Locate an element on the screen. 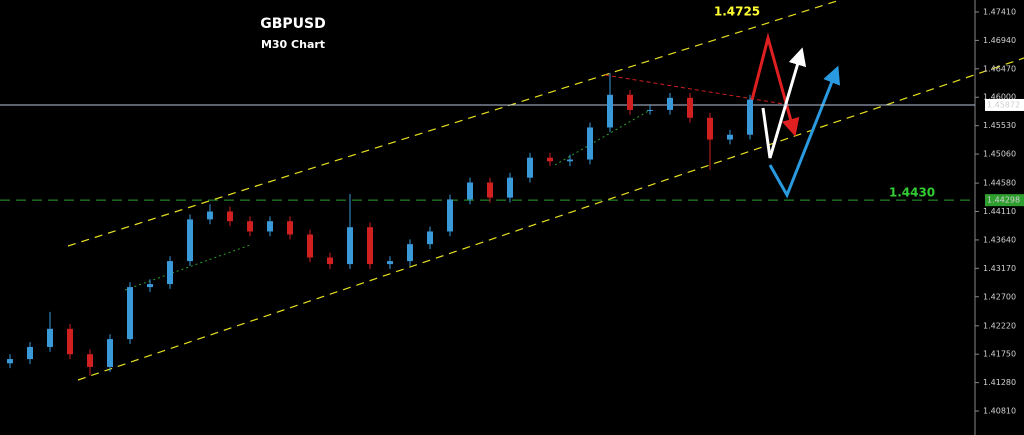  y-tick-label: 1.42700 is located at coordinates (999, 296).